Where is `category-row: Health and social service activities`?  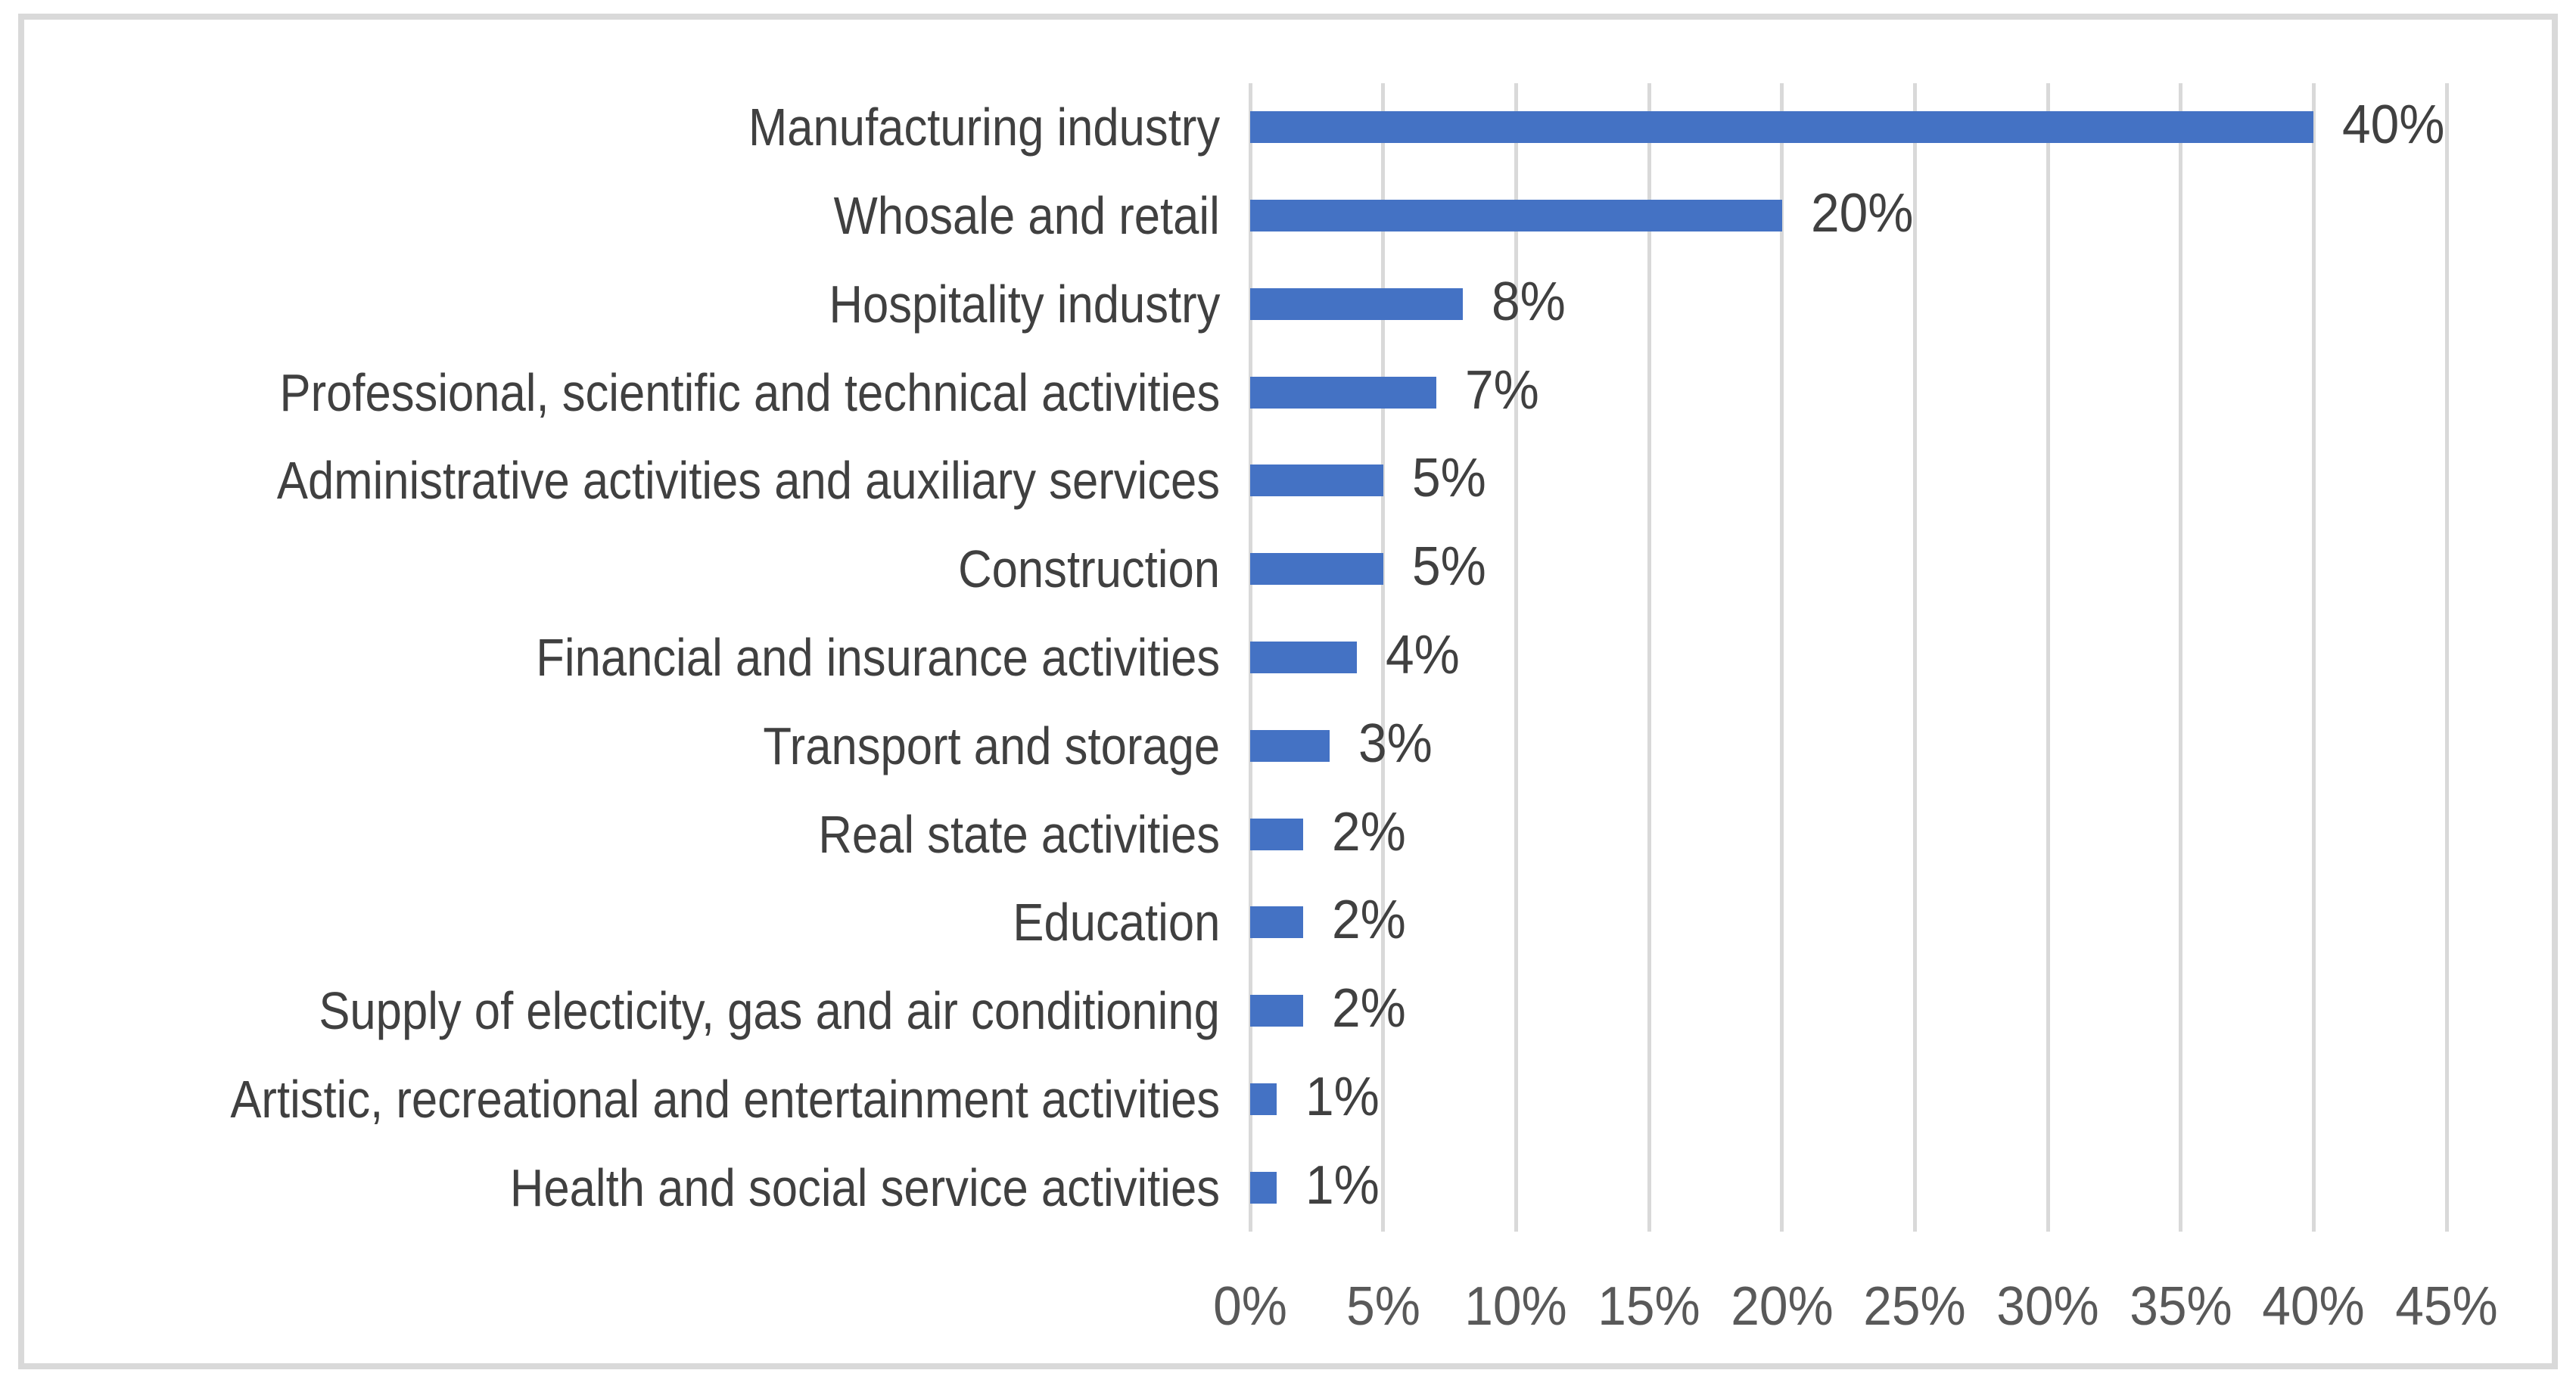
category-row: Health and social service activities is located at coordinates (625, 1187).